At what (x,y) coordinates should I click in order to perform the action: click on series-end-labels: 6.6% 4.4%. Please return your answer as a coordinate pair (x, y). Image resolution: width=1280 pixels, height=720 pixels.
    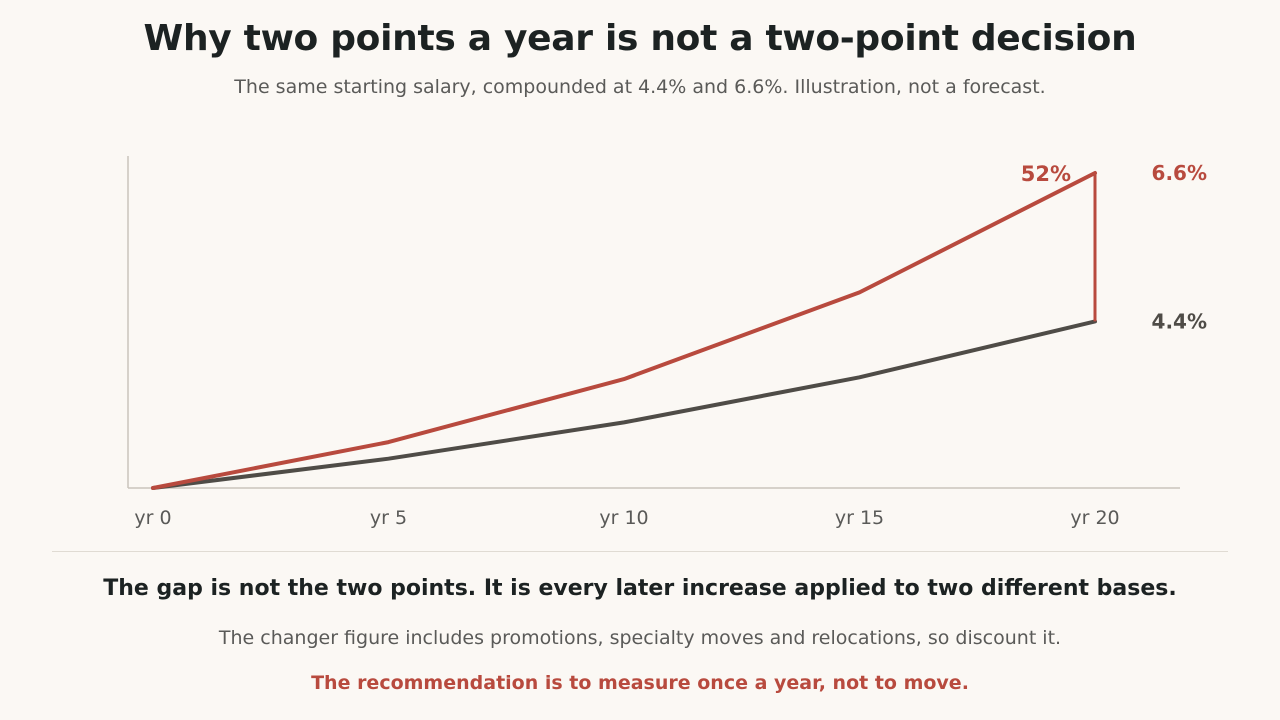
    Looking at the image, I should click on (1179, 247).